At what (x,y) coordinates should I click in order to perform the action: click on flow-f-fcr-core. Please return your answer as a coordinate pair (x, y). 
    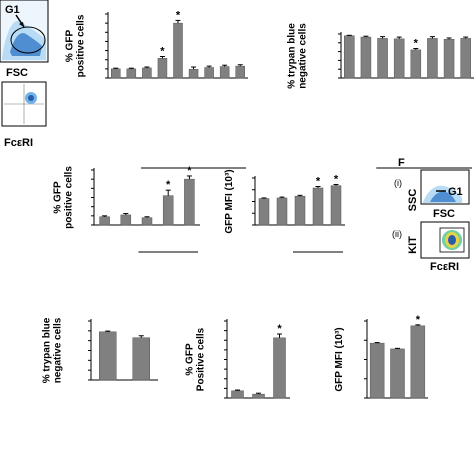
    Looking at the image, I should click on (452, 240).